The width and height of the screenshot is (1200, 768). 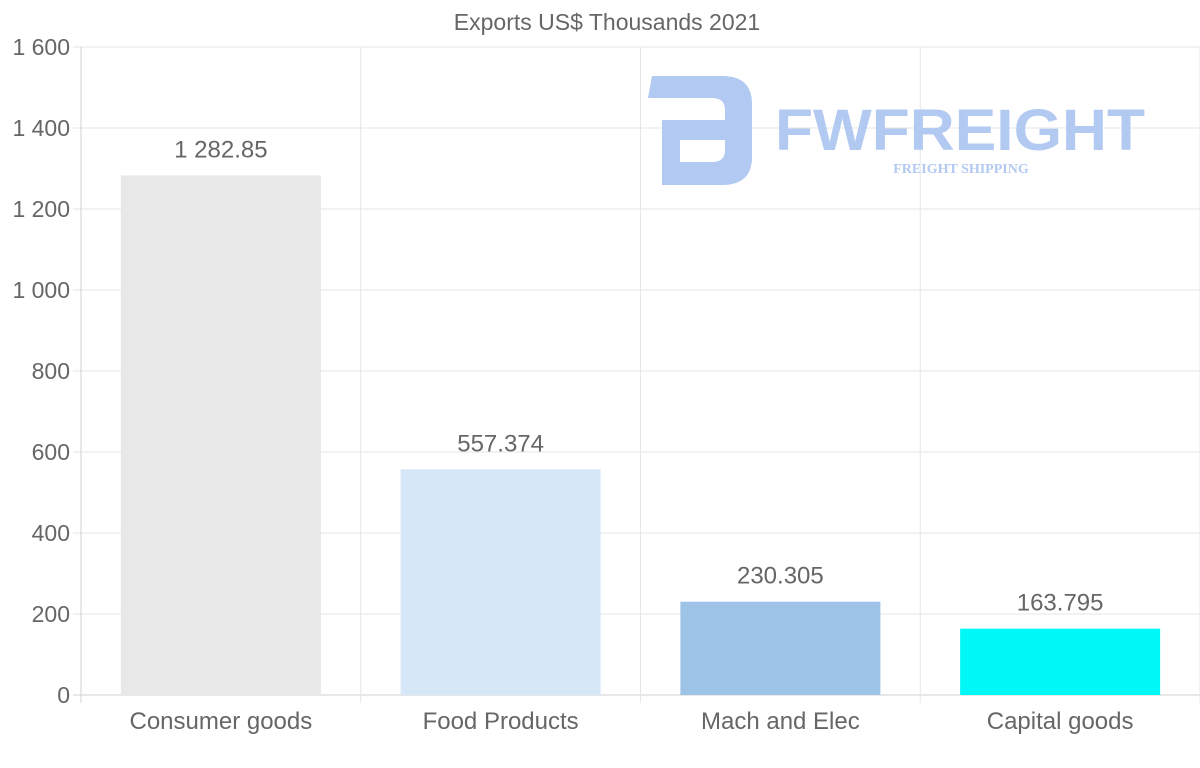 I want to click on x-tick-label: Capital goods, so click(x=1060, y=721).